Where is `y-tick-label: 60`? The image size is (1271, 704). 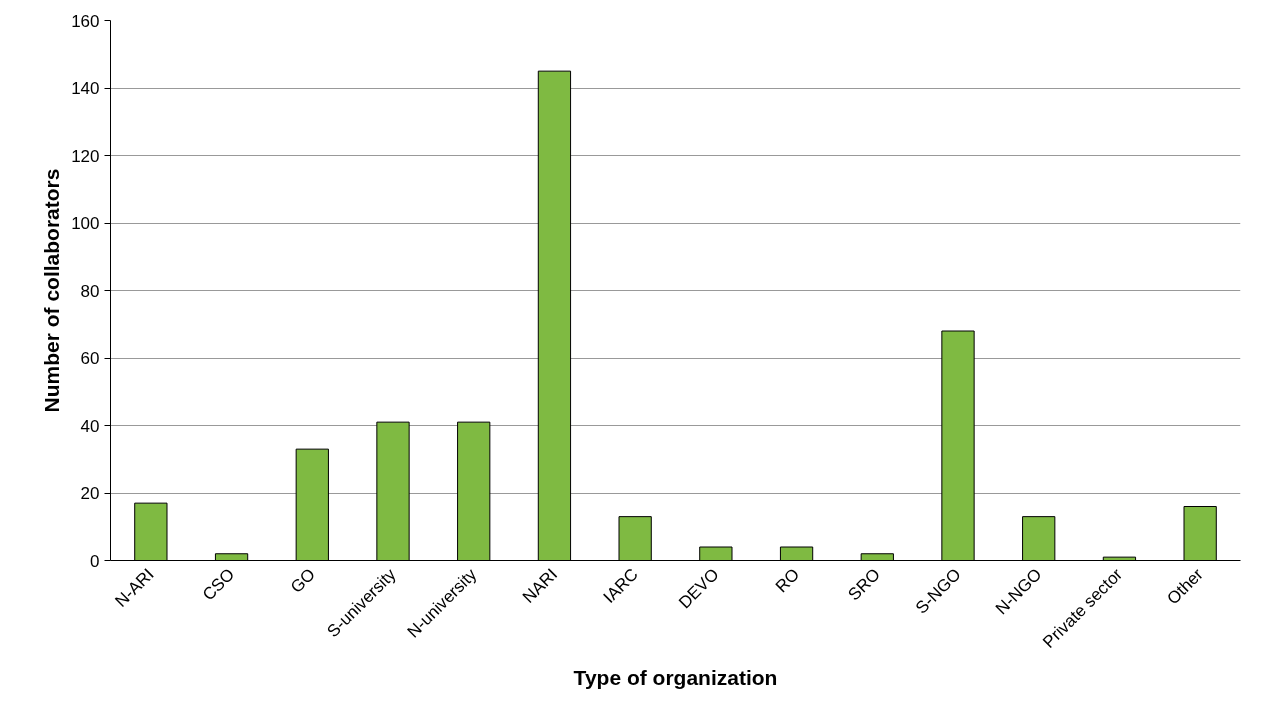
y-tick-label: 60 is located at coordinates (90, 358).